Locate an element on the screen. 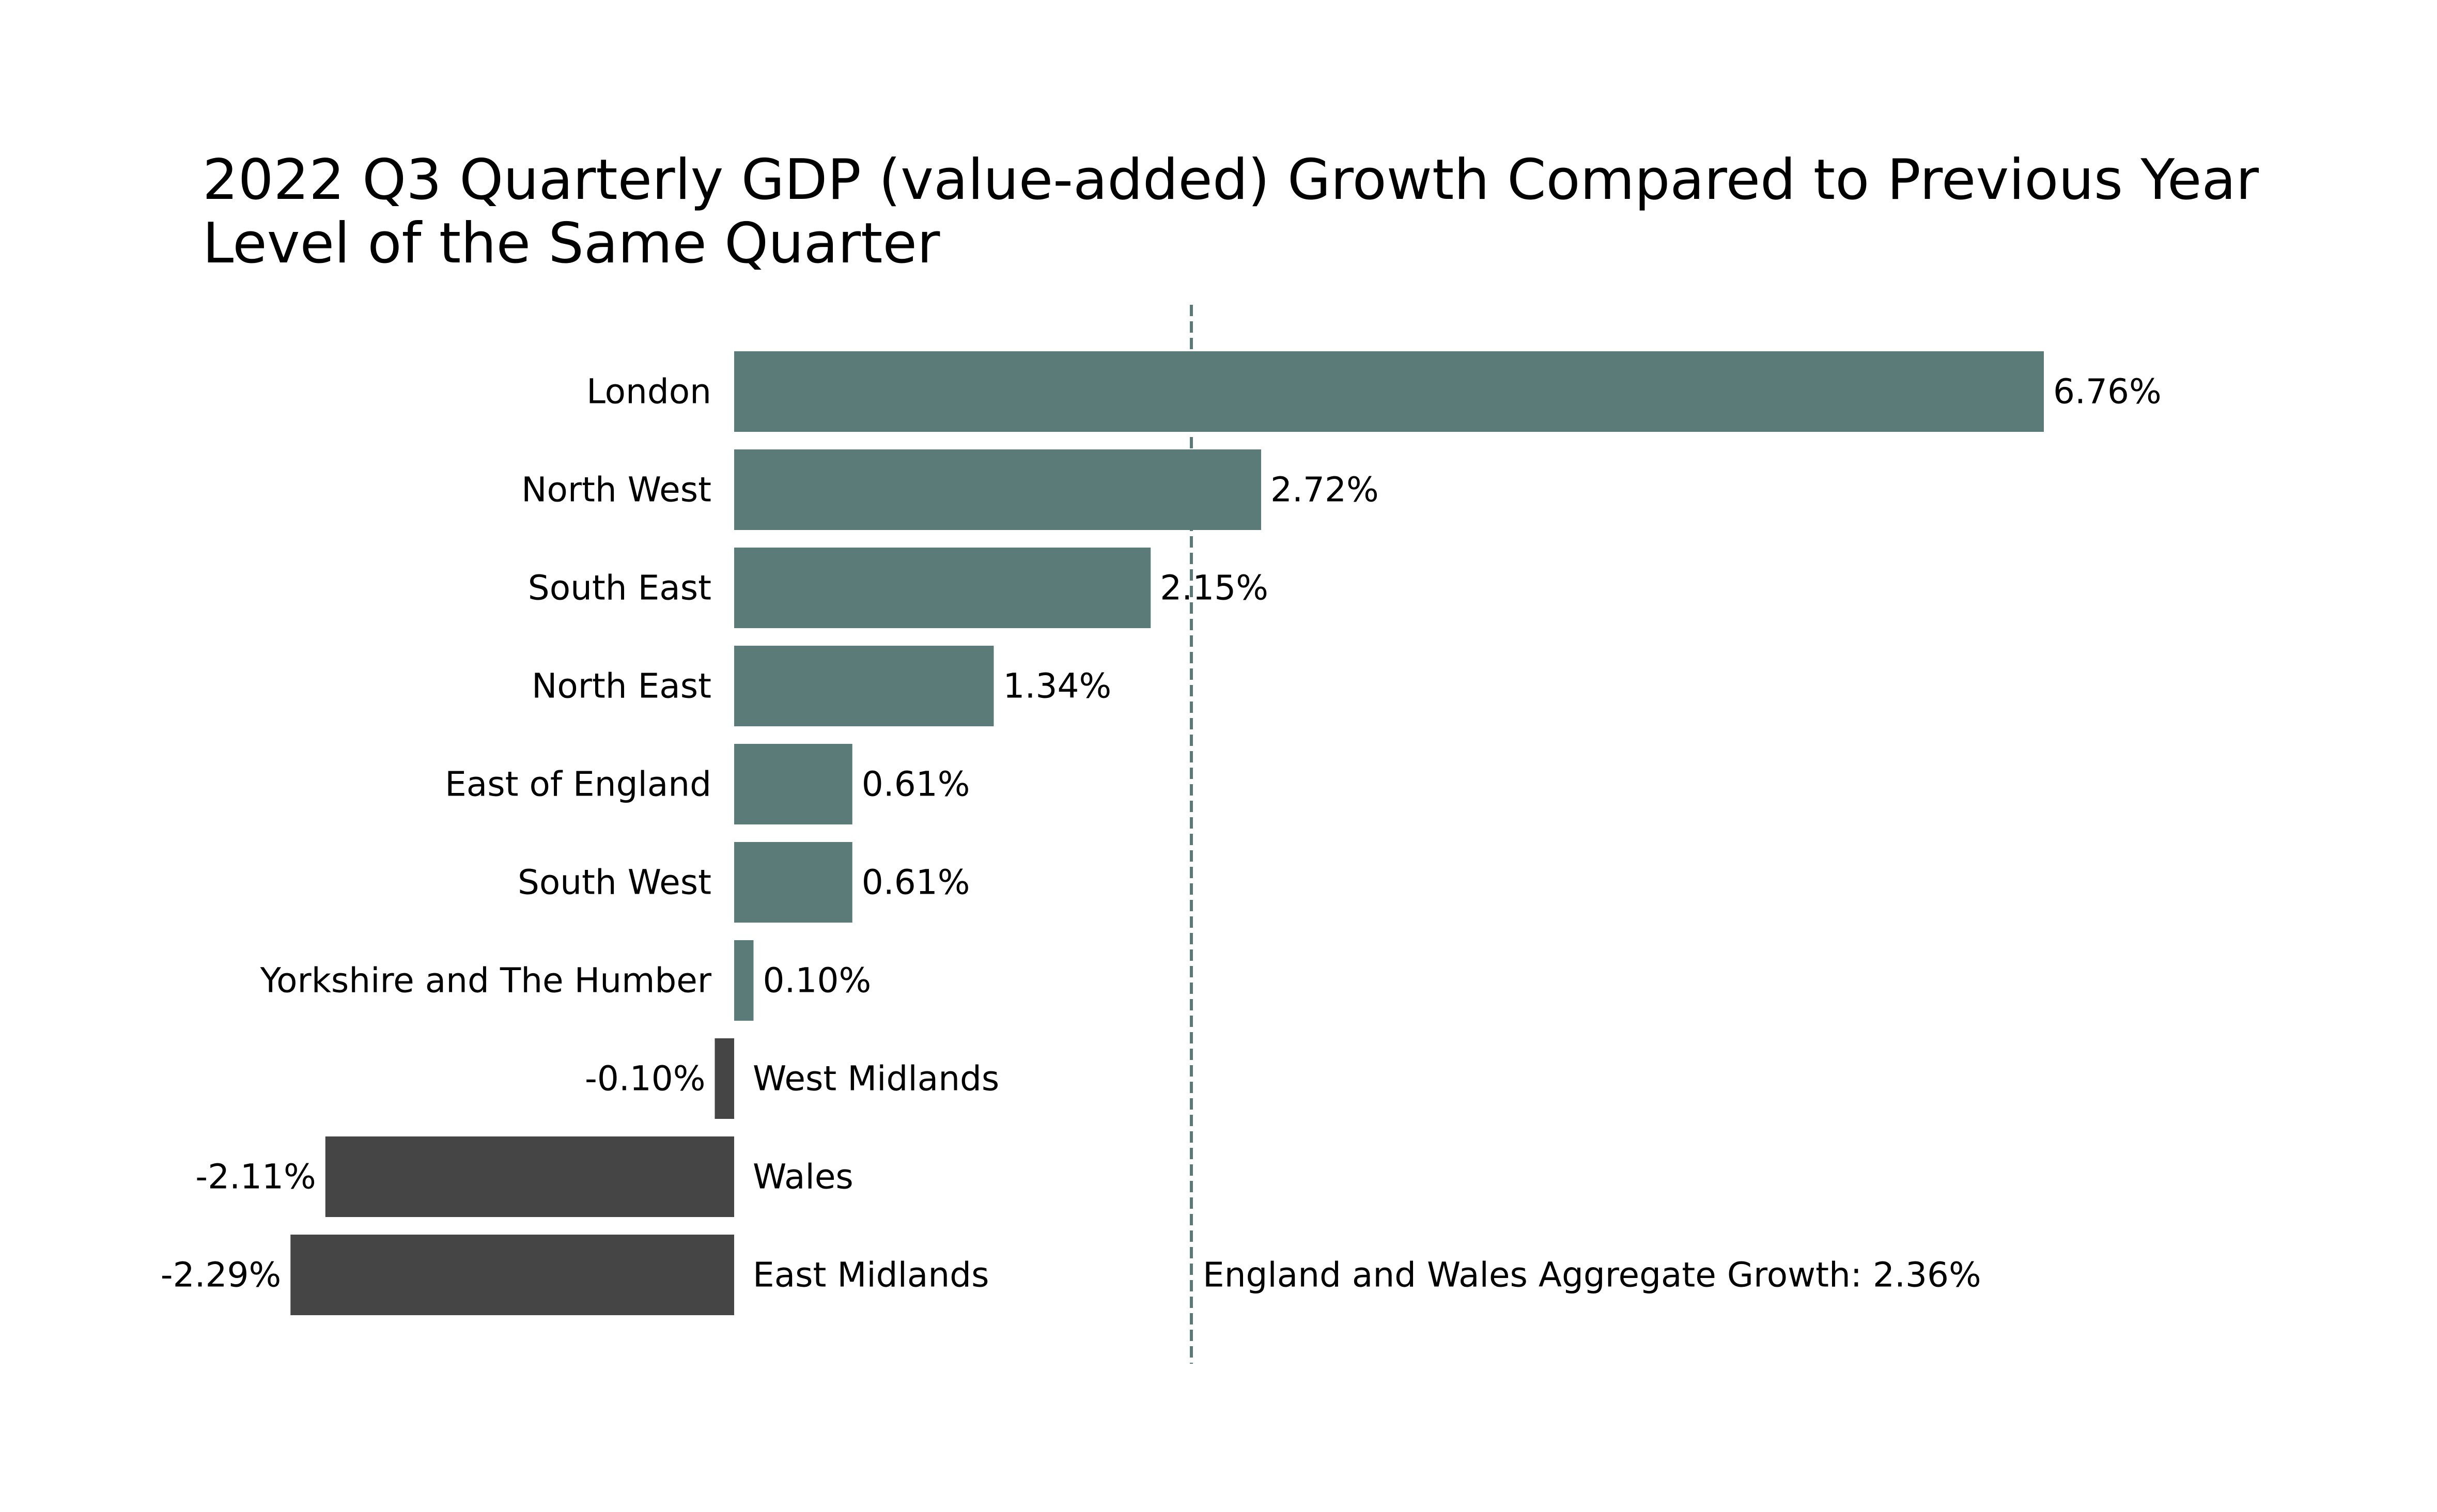  category-label-north-west: North West is located at coordinates (616, 490).